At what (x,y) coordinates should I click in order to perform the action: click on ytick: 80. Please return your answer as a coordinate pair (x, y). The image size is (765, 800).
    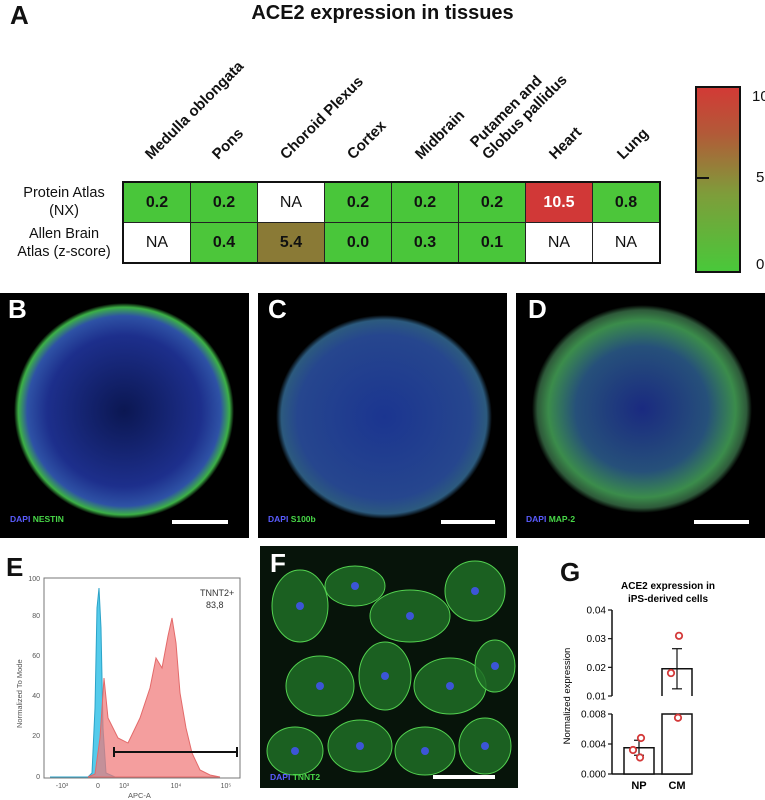
    Looking at the image, I should click on (36, 616).